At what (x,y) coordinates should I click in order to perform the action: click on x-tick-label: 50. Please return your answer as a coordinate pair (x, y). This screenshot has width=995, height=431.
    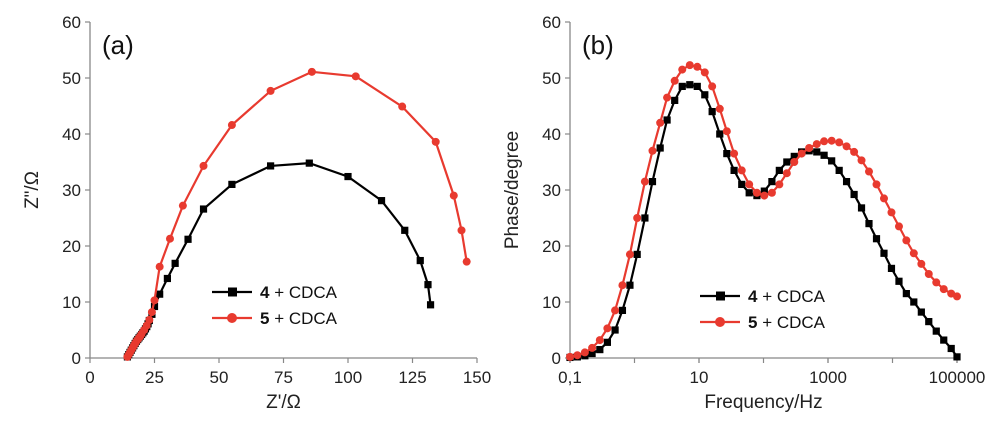
    Looking at the image, I should click on (219, 377).